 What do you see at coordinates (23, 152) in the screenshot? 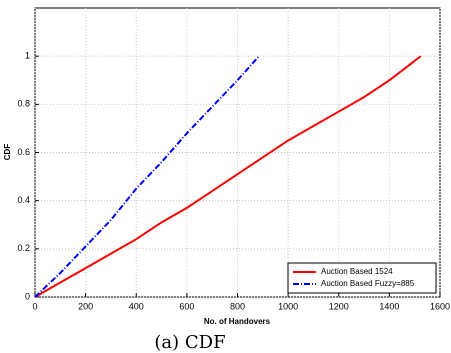
I see `y-tick-label: 0.6` at bounding box center [23, 152].